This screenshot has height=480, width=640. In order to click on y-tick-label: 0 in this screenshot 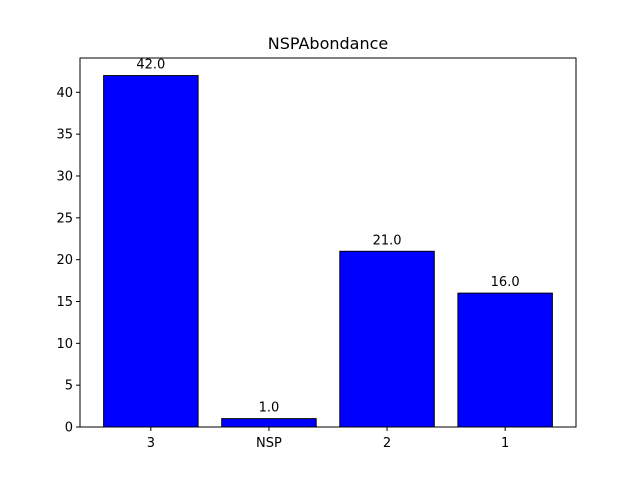, I will do `click(69, 428)`.